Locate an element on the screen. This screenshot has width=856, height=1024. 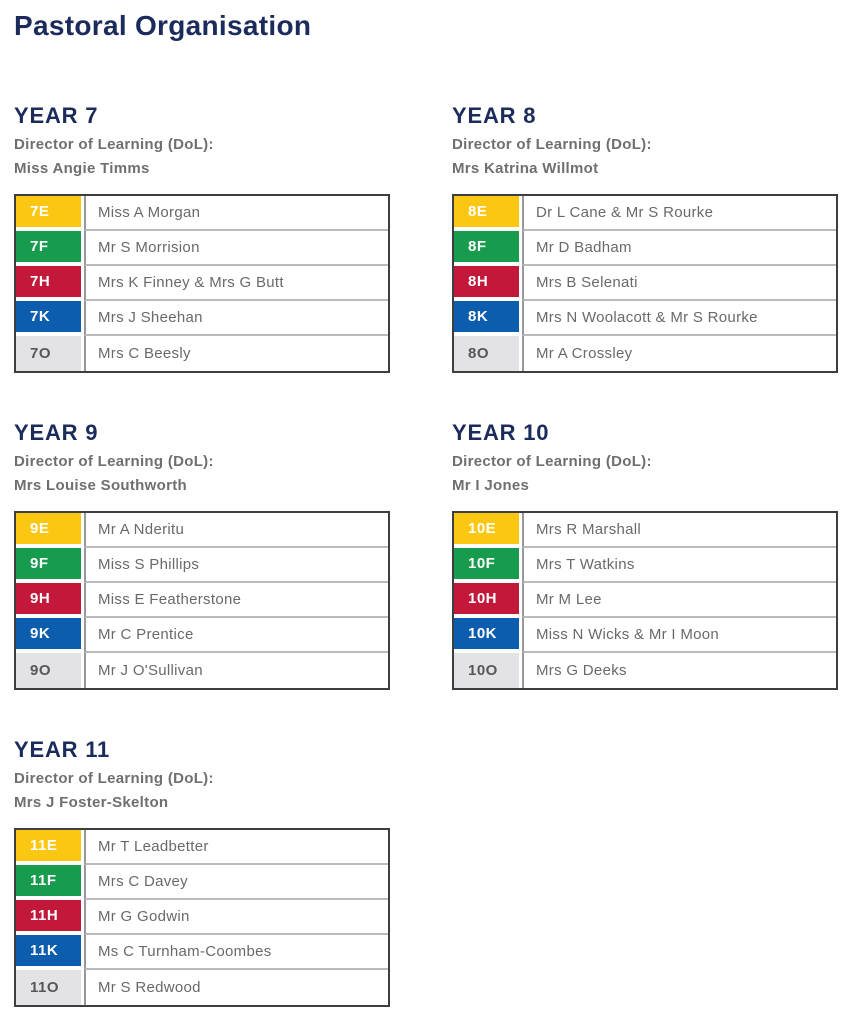
form-tutor-cell: Miss E Featherstone is located at coordinates (236, 600).